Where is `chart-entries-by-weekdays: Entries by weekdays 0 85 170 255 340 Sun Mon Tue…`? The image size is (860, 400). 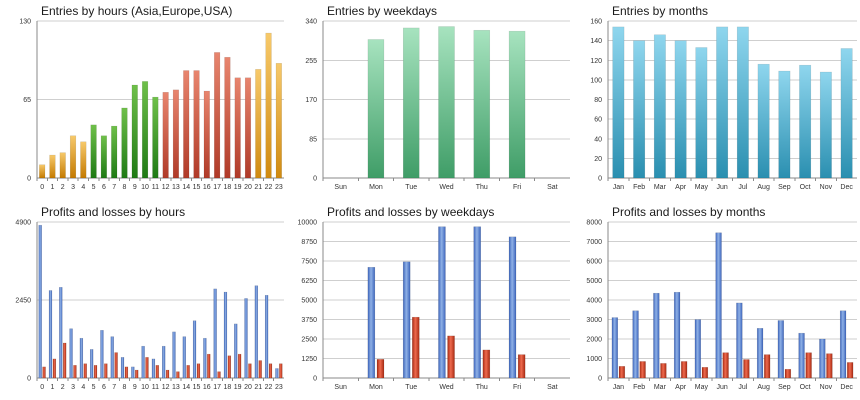 chart-entries-by-weekdays: Entries by weekdays 0 85 170 255 340 Sun Mon Tue… is located at coordinates (437, 97).